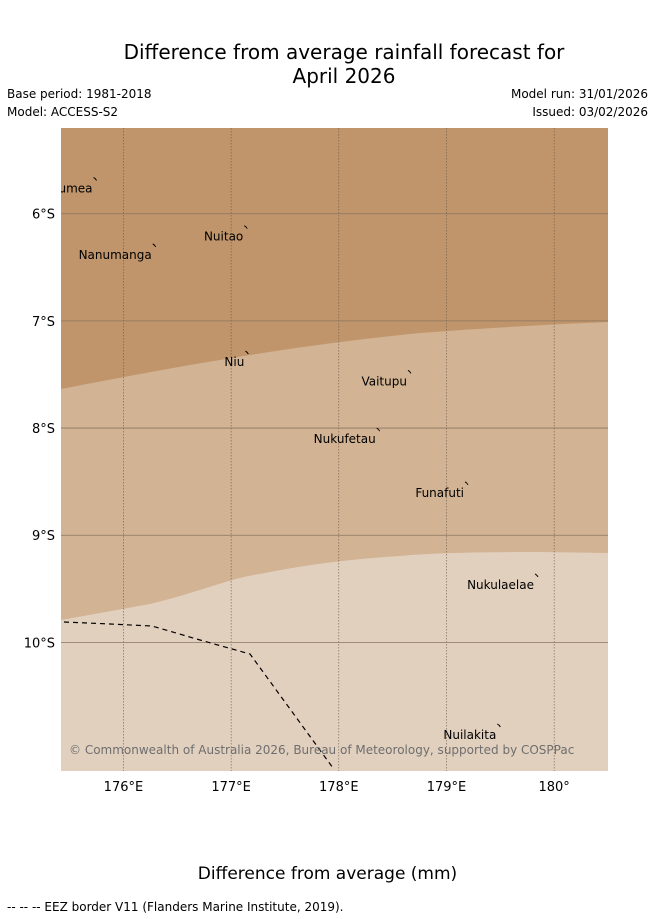 This screenshot has width=655, height=919. I want to click on island-label: Nuitao, so click(223, 237).